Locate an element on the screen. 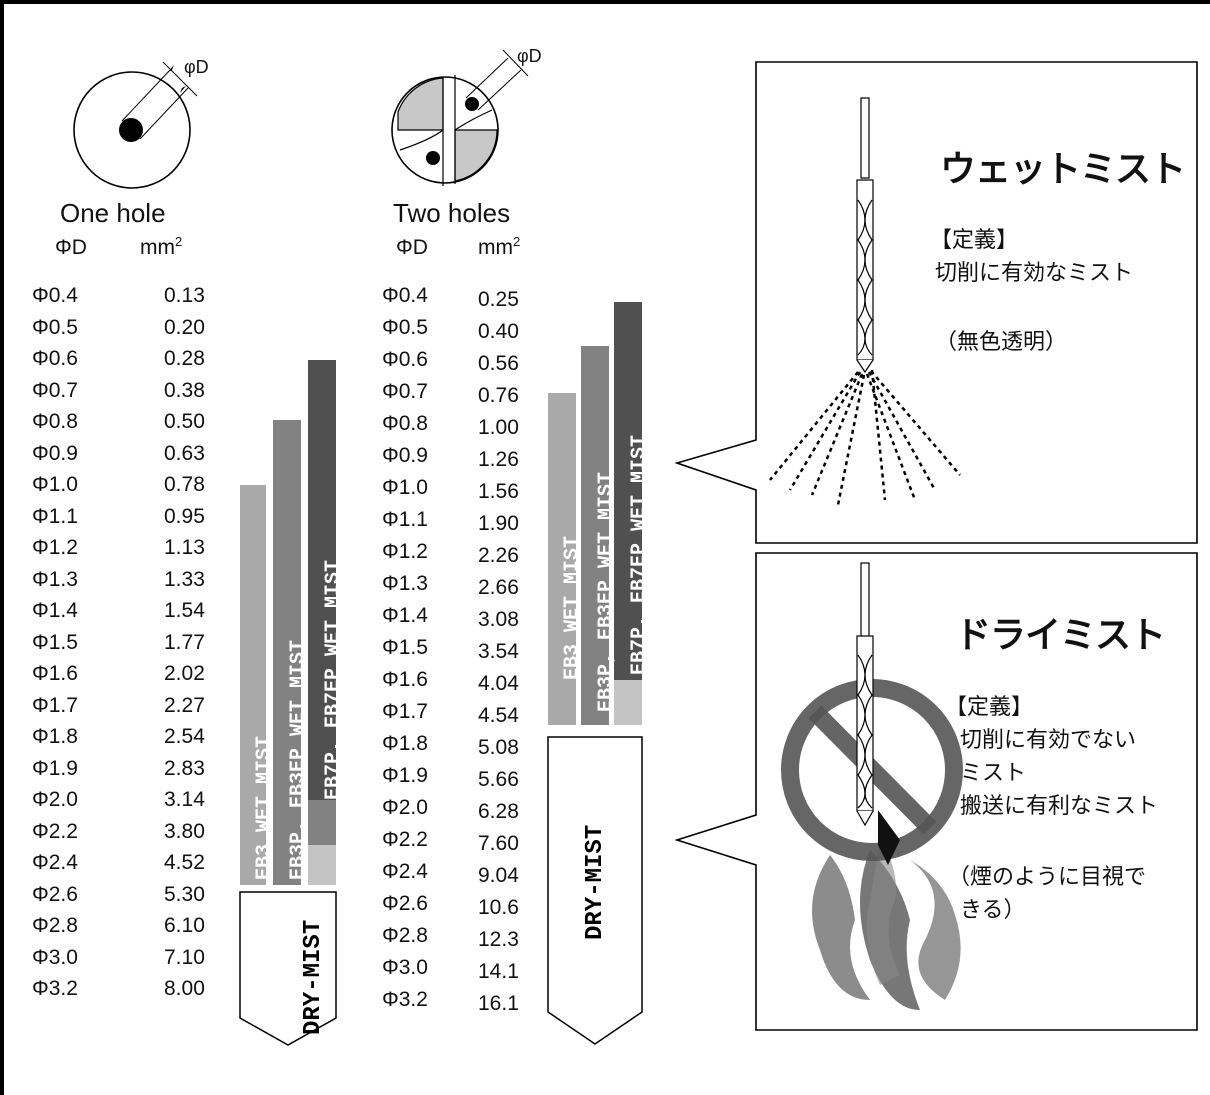 This screenshot has height=1095, width=1210. two-holes-title: Two holes is located at coordinates (452, 213).